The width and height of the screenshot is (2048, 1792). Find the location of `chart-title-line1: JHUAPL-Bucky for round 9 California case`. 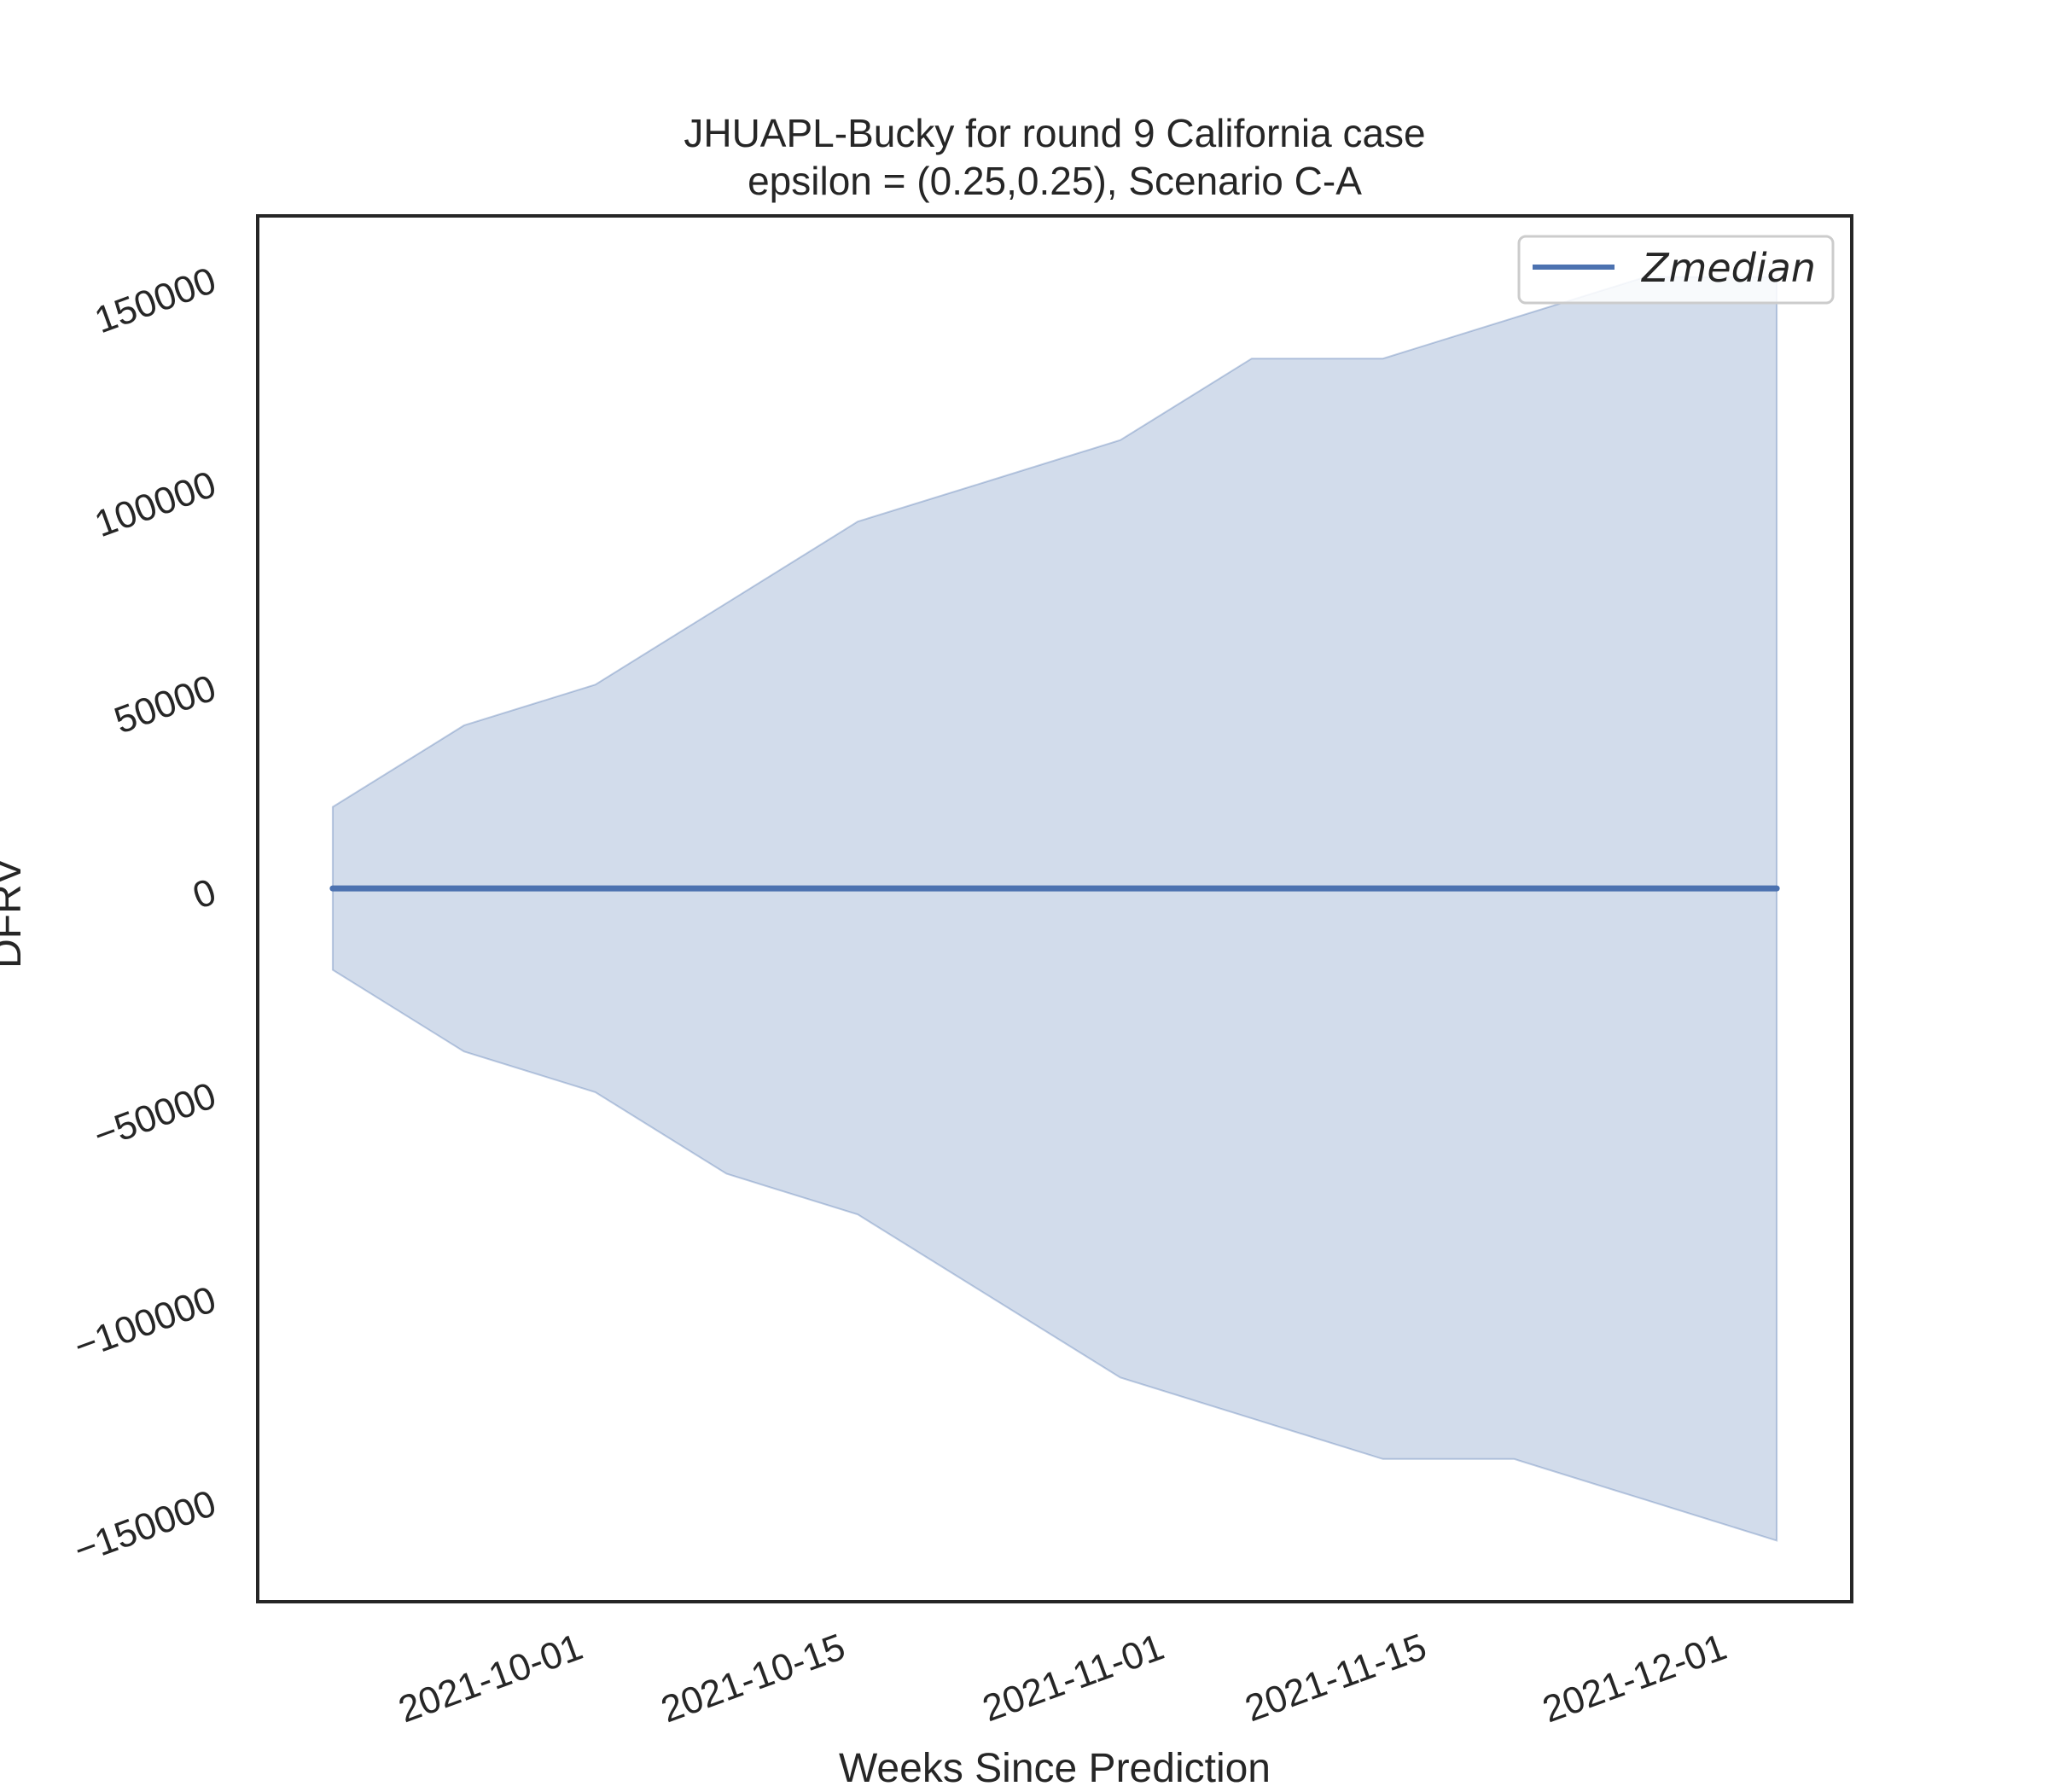

chart-title-line1: JHUAPL-Bucky for round 9 California case is located at coordinates (1054, 133).